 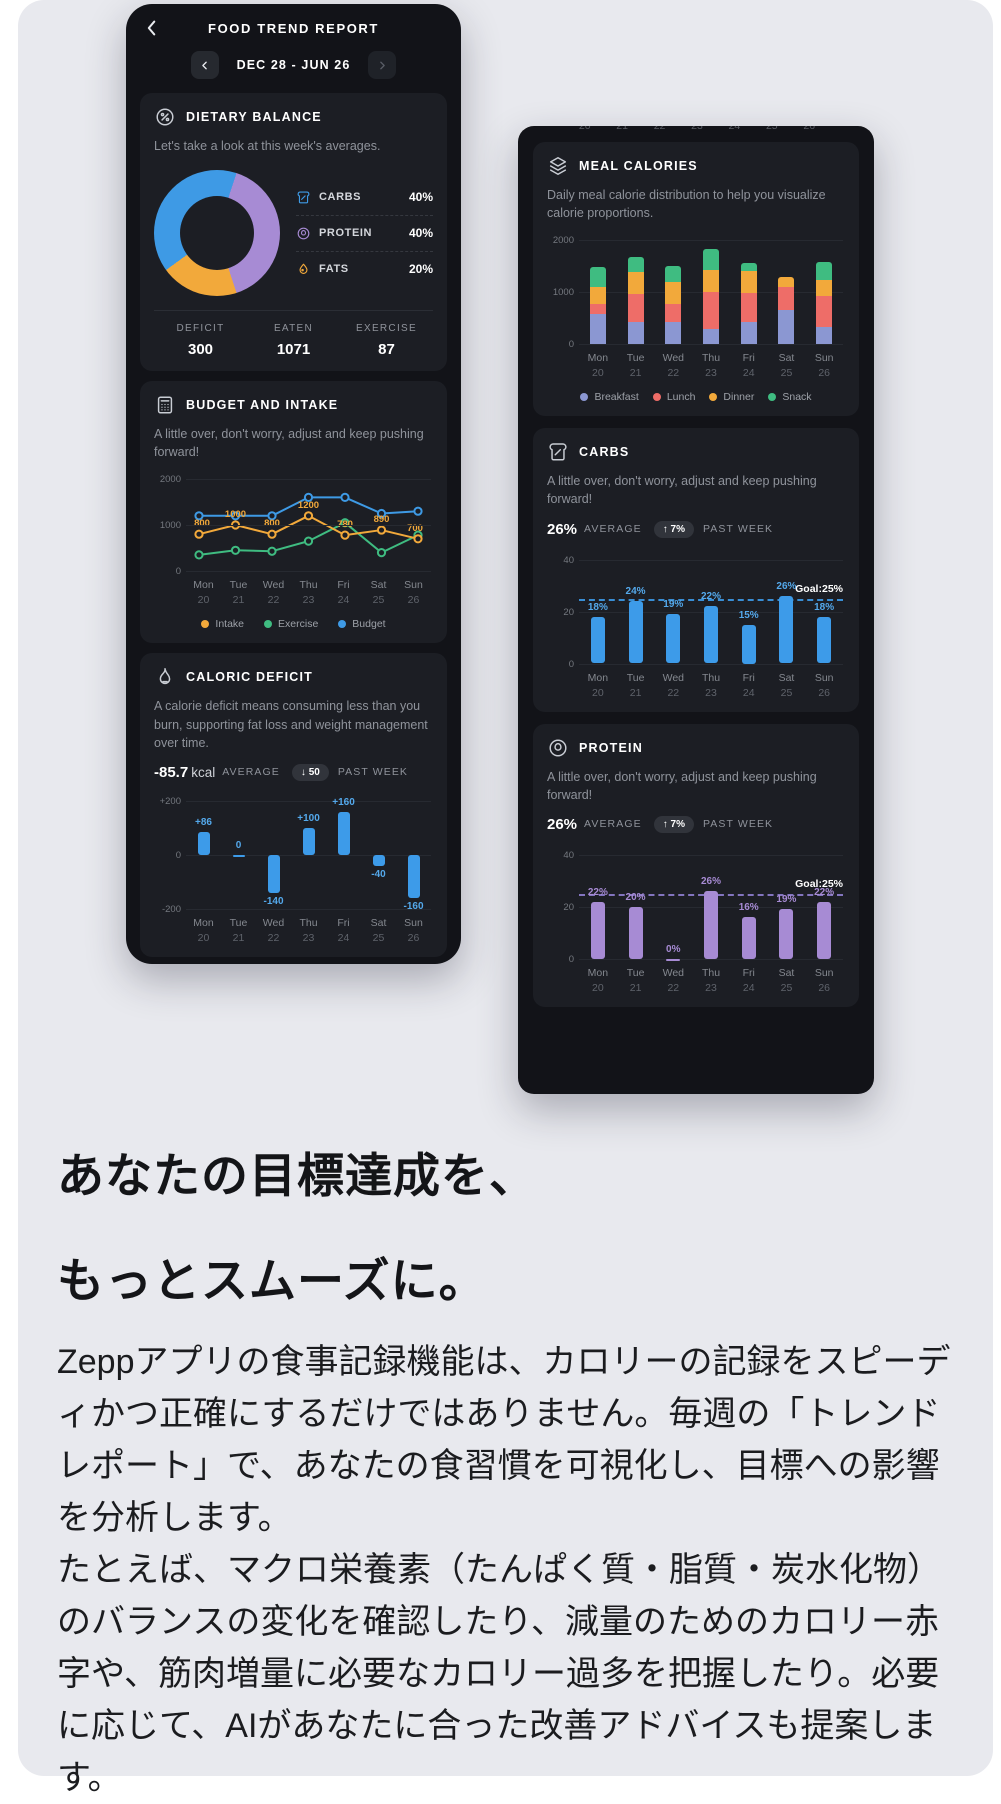 I want to click on heading-line-1: あなたの目標達成を、, so click(x=297, y=1175).